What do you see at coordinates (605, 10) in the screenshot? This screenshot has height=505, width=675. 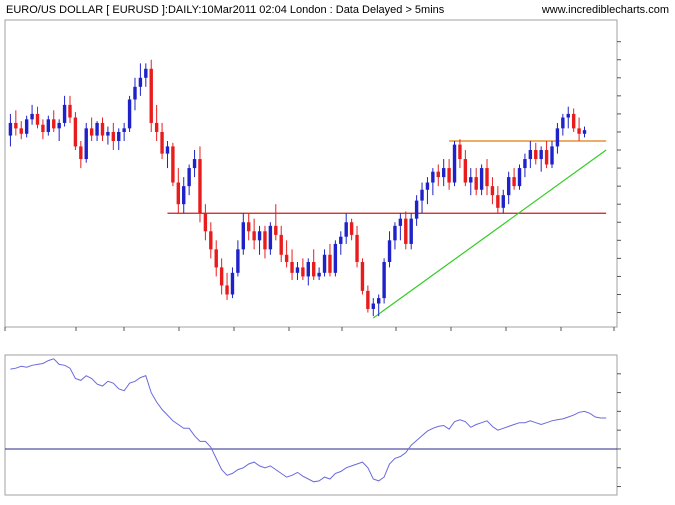 I see `site-label: www.incrediblecharts.com` at bounding box center [605, 10].